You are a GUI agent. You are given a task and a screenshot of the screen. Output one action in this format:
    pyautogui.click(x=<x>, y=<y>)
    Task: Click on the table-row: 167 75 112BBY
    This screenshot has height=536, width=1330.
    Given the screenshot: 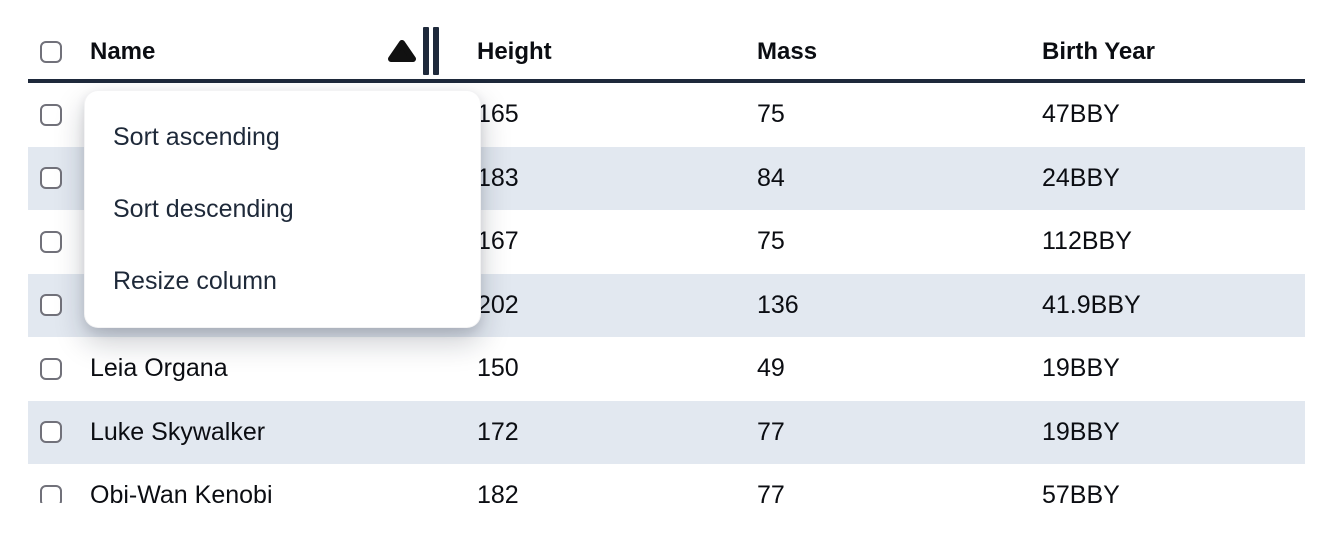 What is the action you would take?
    pyautogui.click(x=666, y=242)
    